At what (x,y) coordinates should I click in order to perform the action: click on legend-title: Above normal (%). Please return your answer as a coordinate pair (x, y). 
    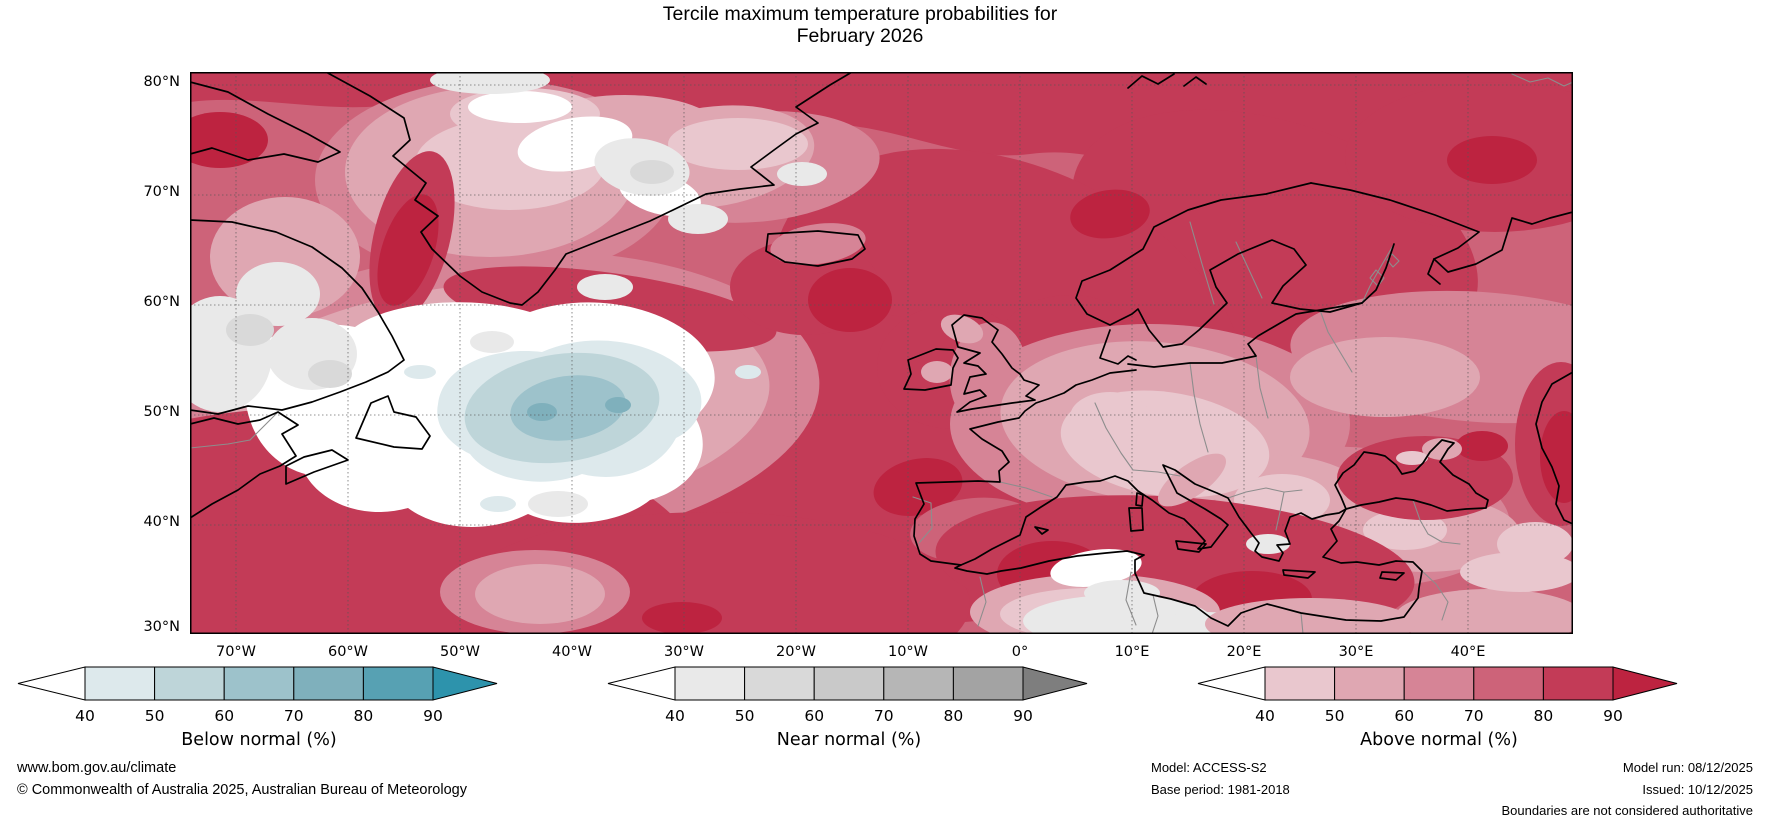
    Looking at the image, I should click on (1439, 740).